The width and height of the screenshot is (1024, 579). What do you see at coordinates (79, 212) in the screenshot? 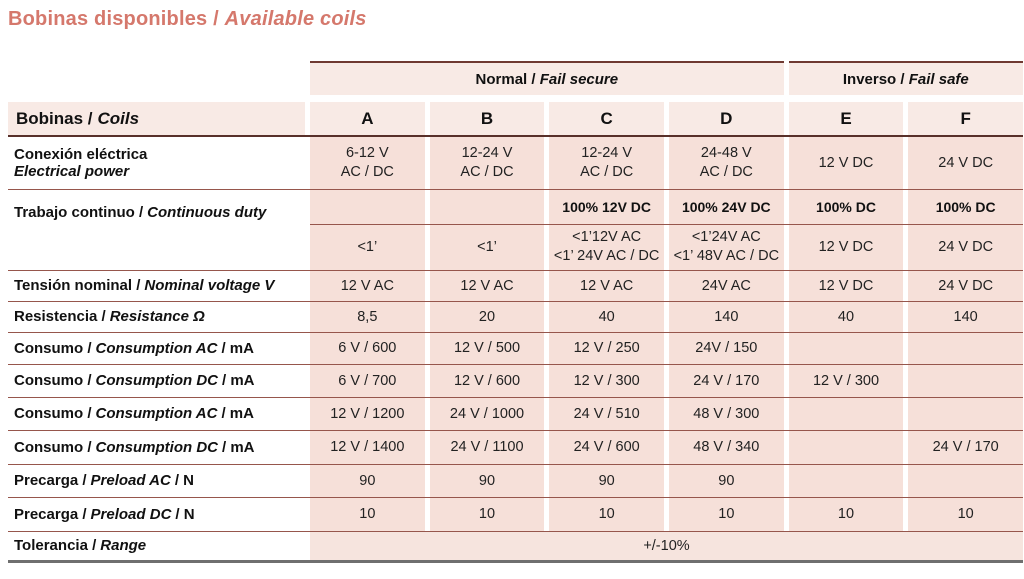
I see `label-es: Trabajo continuo /` at bounding box center [79, 212].